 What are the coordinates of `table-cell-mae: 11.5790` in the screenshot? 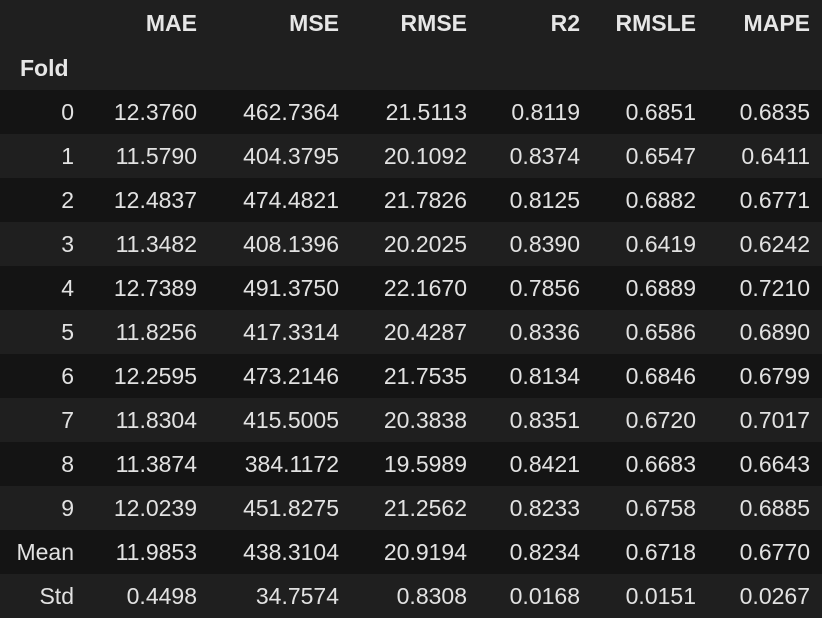 It's located at (156, 155).